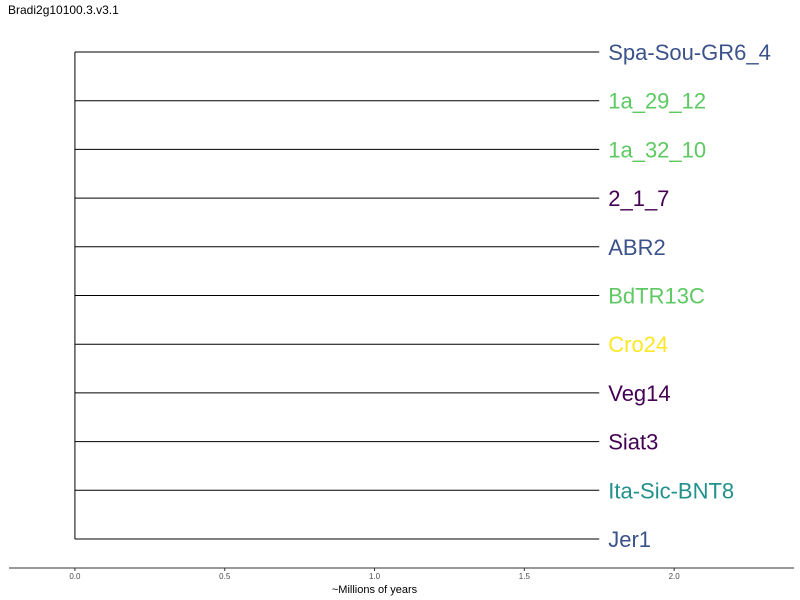 The image size is (800, 600). I want to click on leaf-label: Siat3, so click(633, 442).